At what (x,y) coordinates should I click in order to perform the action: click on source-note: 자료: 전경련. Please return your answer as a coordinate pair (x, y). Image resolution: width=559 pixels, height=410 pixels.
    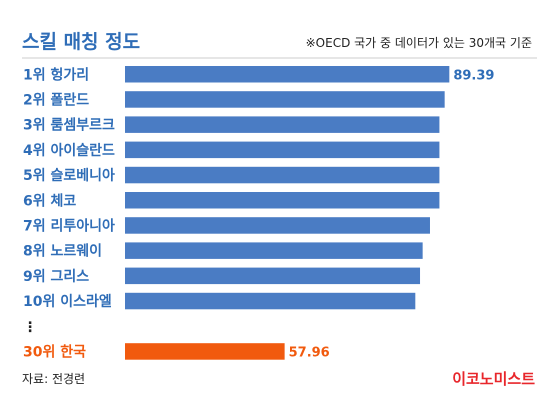
    Looking at the image, I should click on (53, 379).